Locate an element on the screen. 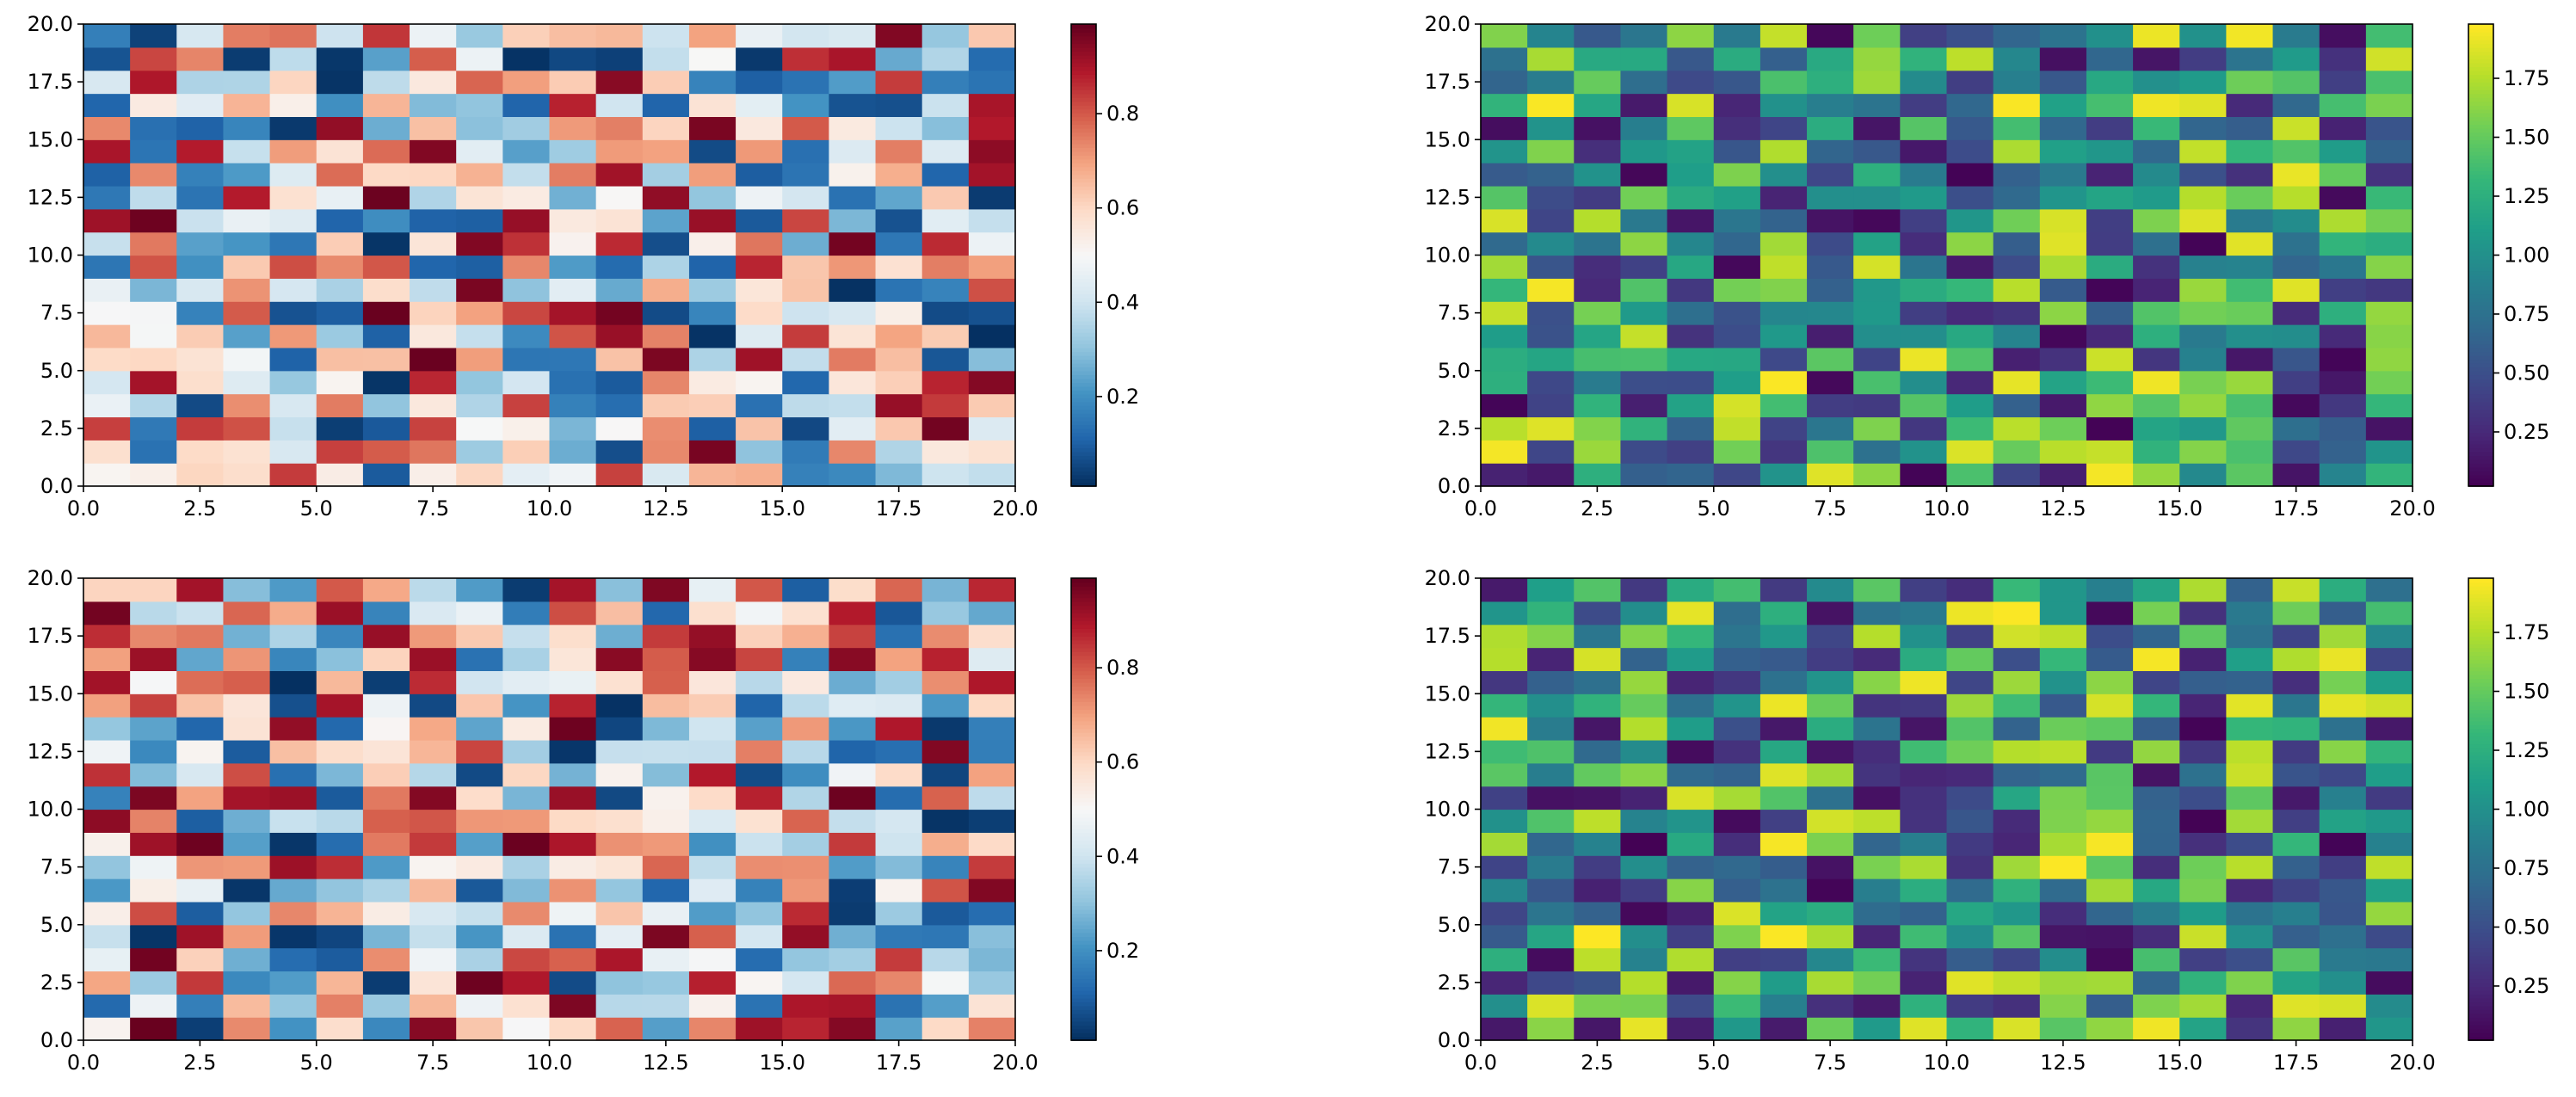 This screenshot has height=1097, width=2576. y-tick-label: 17.5 is located at coordinates (51, 636).